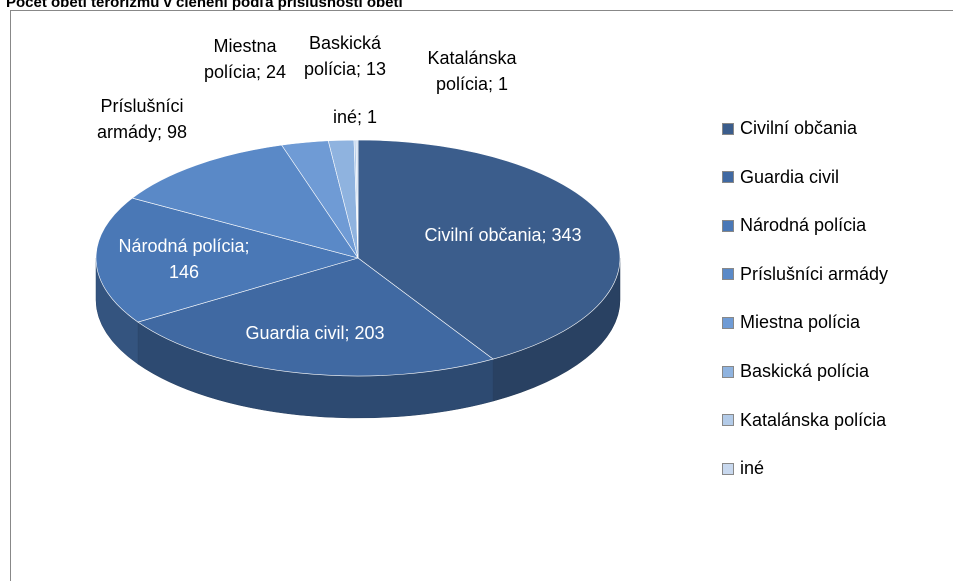 The image size is (953, 581). I want to click on legend-item: Miestna polícia, so click(791, 322).